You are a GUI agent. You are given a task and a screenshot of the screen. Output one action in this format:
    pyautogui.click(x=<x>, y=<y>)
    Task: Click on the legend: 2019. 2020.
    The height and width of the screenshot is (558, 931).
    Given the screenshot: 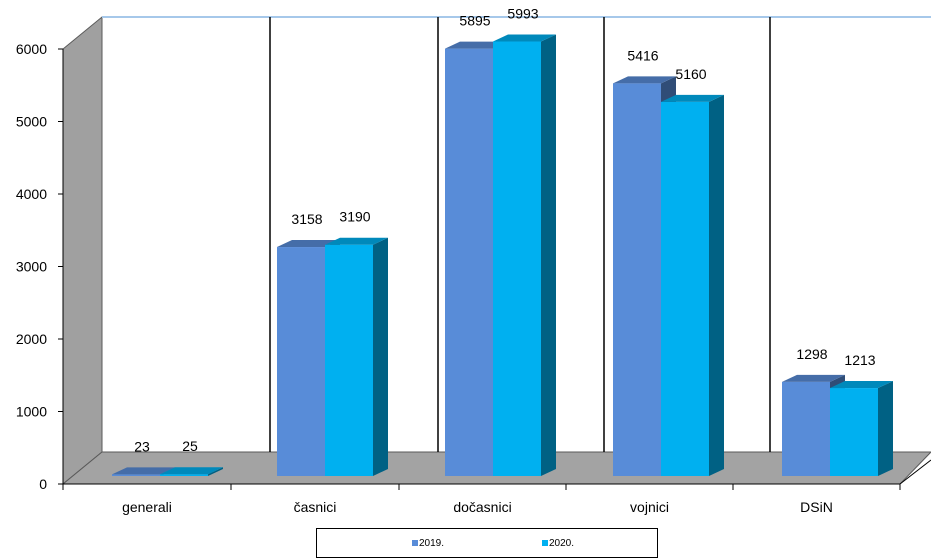 What is the action you would take?
    pyautogui.click(x=487, y=543)
    